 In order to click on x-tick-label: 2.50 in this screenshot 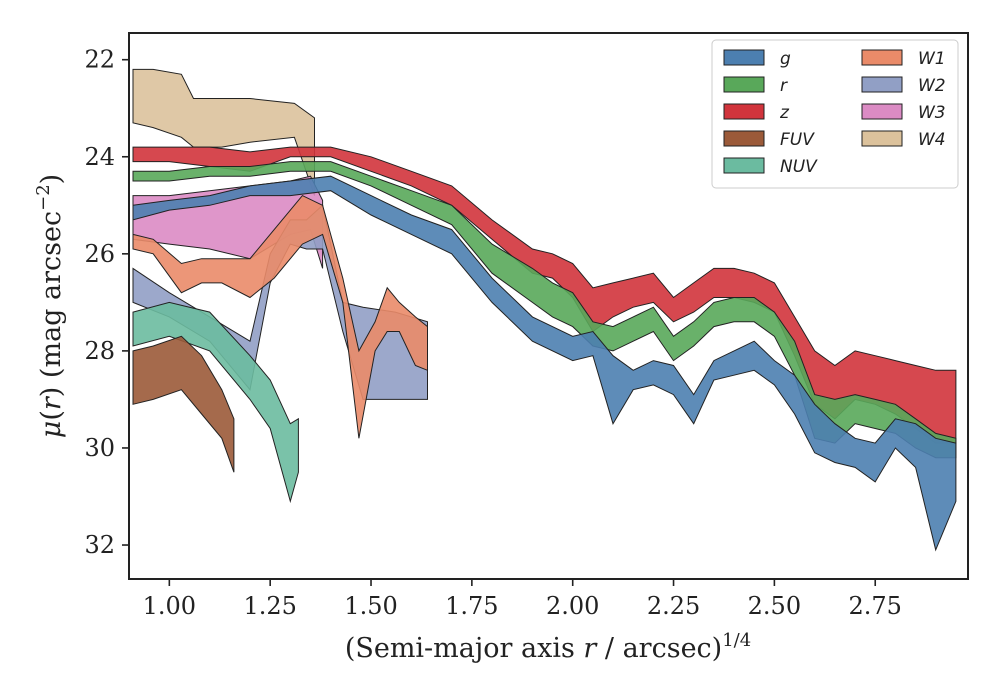, I will do `click(774, 606)`.